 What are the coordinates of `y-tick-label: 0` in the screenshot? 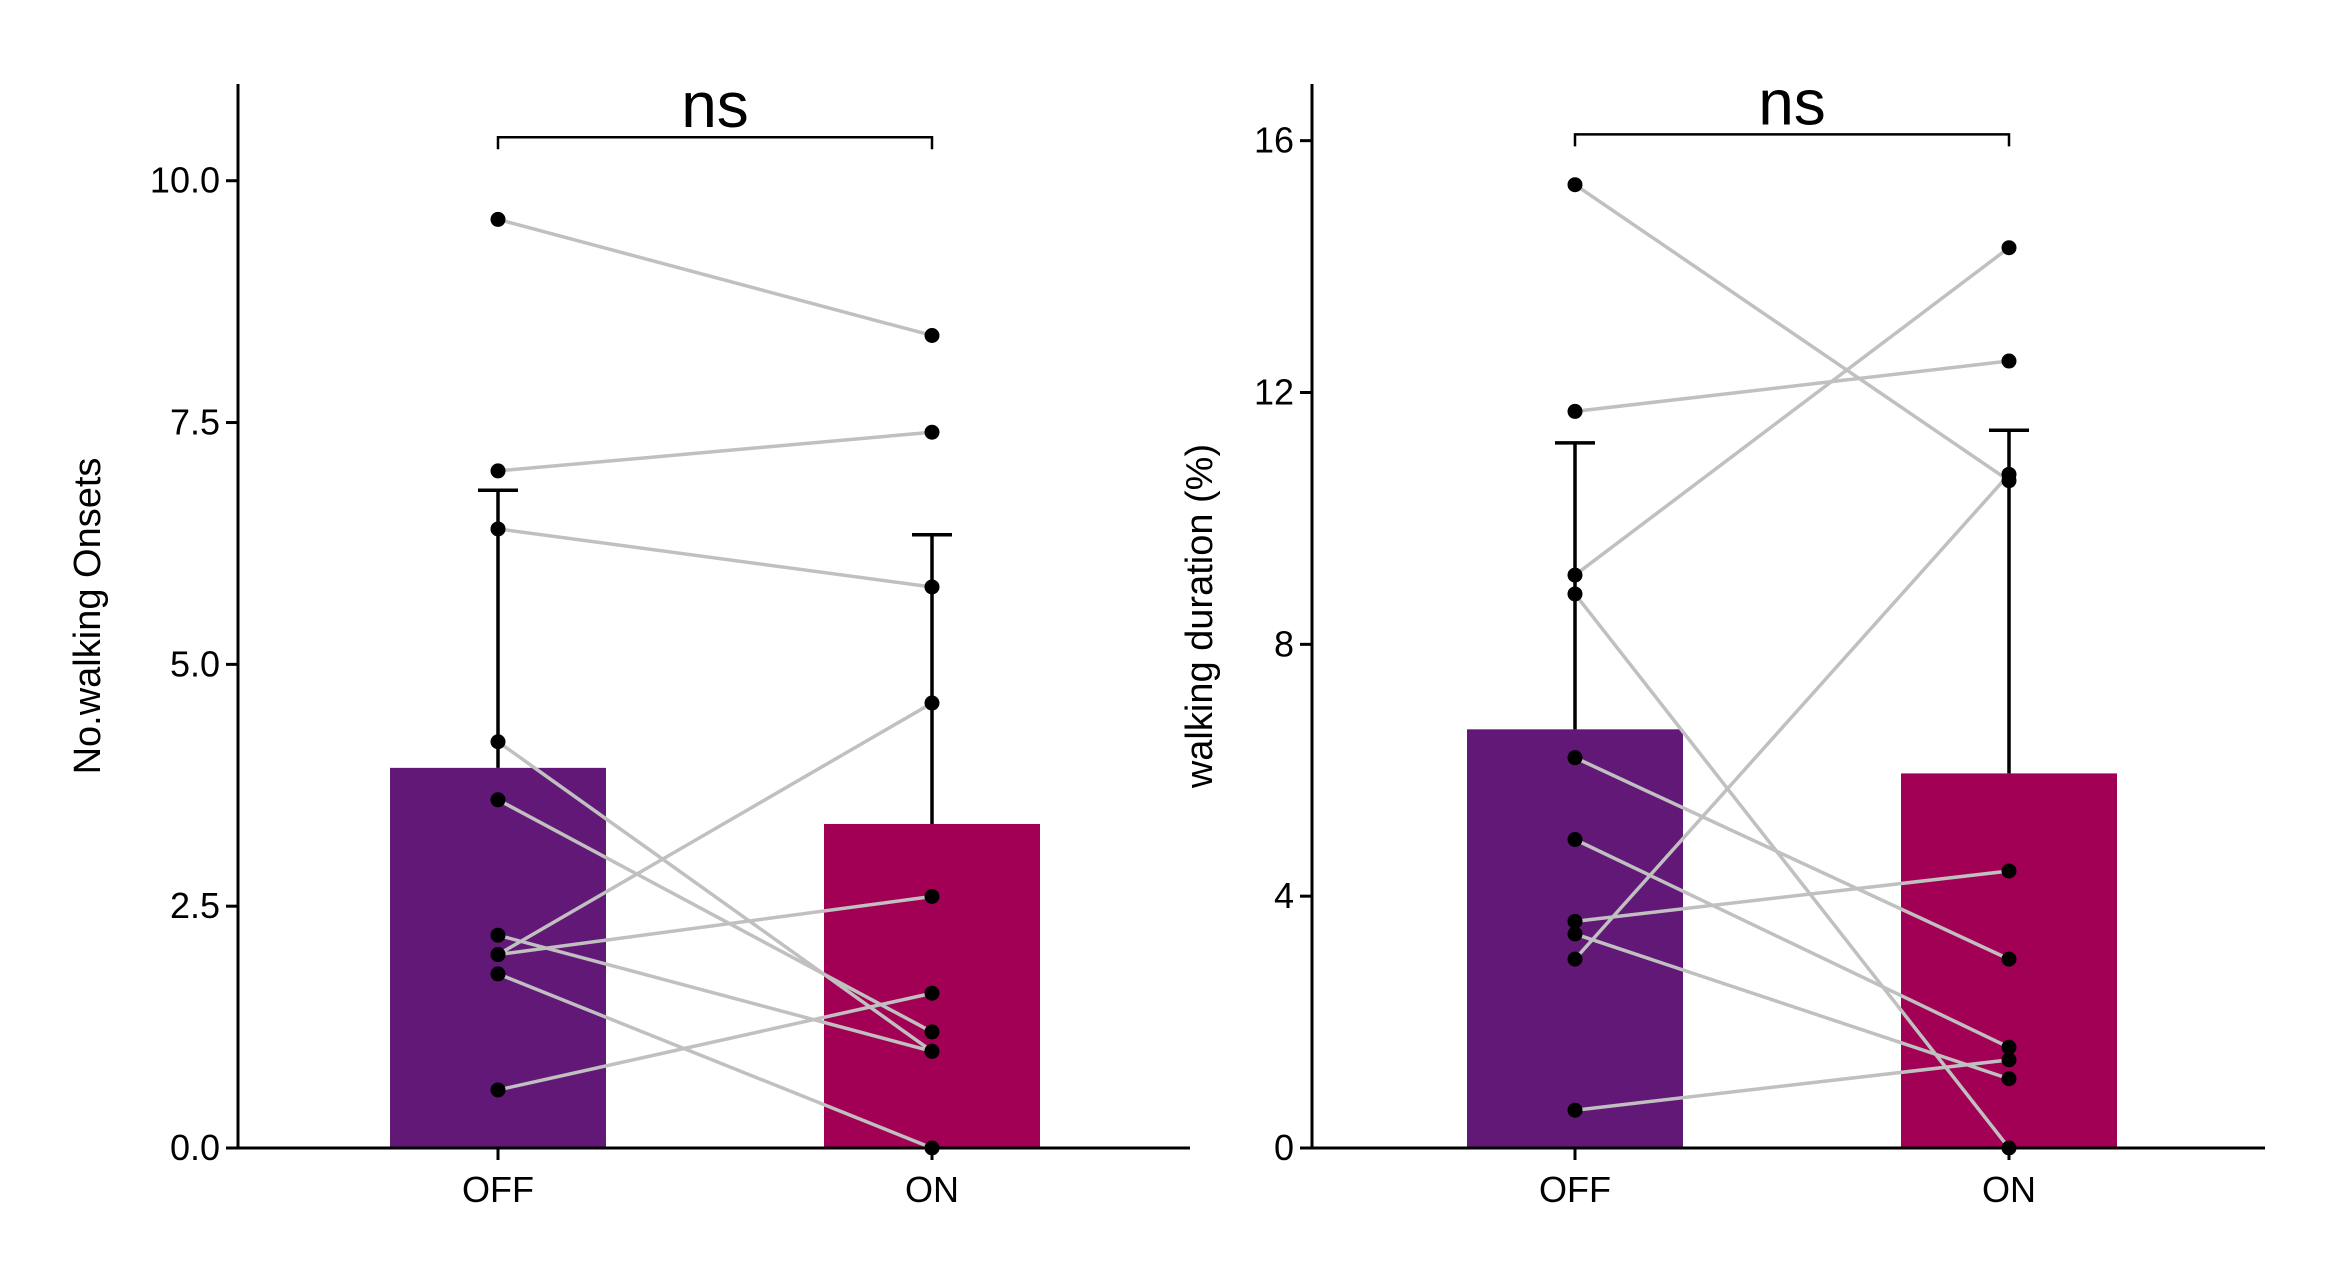 It's located at (1284, 1147).